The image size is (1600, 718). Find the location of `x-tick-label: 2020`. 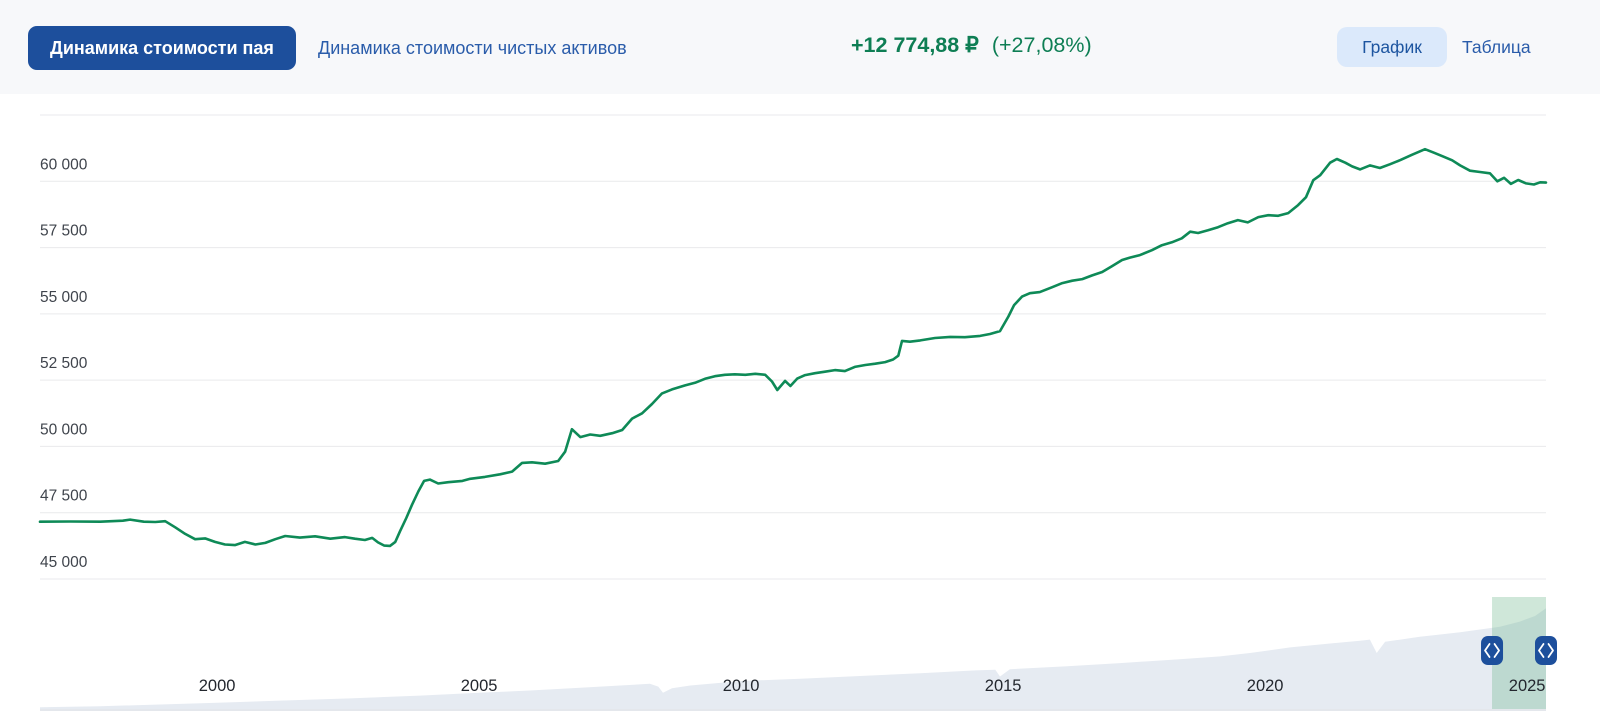

x-tick-label: 2020 is located at coordinates (1265, 686).